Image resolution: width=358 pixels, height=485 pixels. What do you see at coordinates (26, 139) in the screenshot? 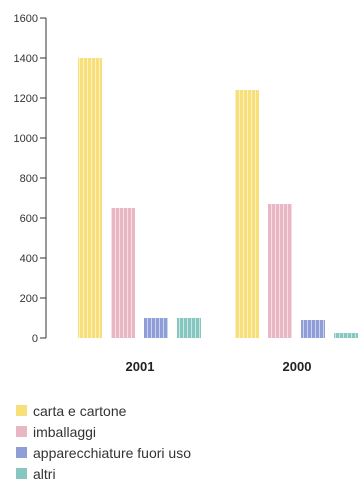
I see `y-tick-label: 1000` at bounding box center [26, 139].